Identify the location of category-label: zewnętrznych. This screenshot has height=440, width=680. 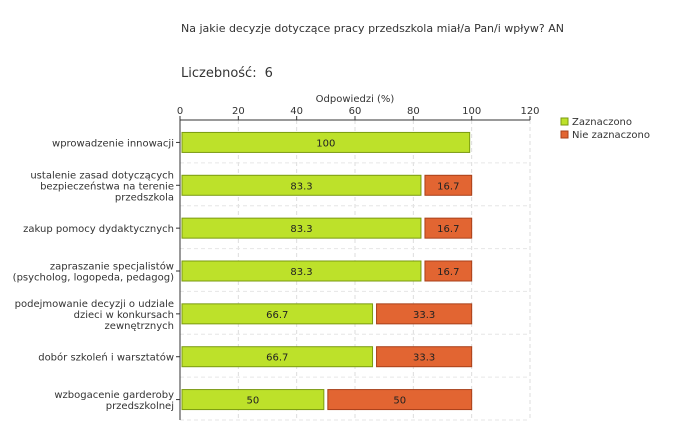
(139, 326).